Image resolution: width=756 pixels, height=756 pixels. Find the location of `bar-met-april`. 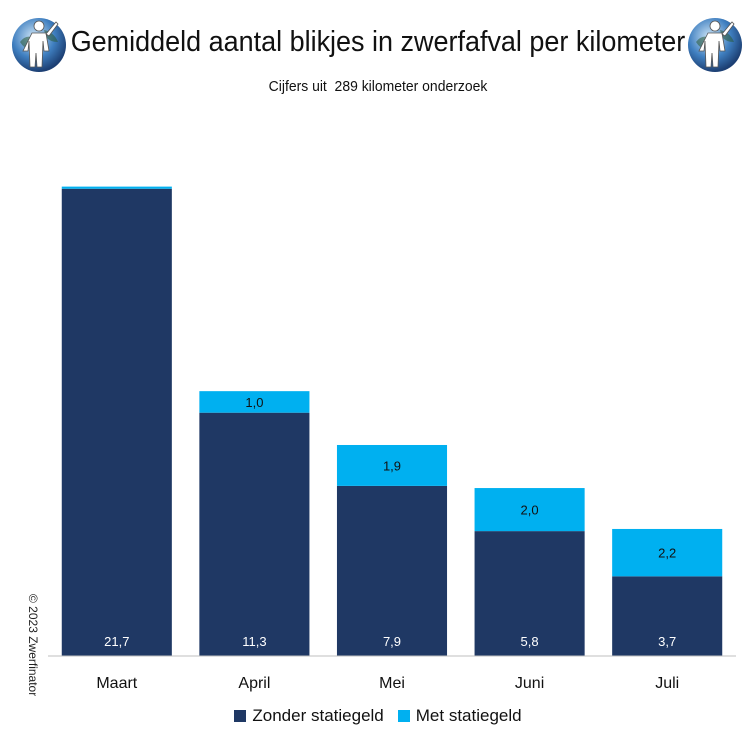

bar-met-april is located at coordinates (254, 402).